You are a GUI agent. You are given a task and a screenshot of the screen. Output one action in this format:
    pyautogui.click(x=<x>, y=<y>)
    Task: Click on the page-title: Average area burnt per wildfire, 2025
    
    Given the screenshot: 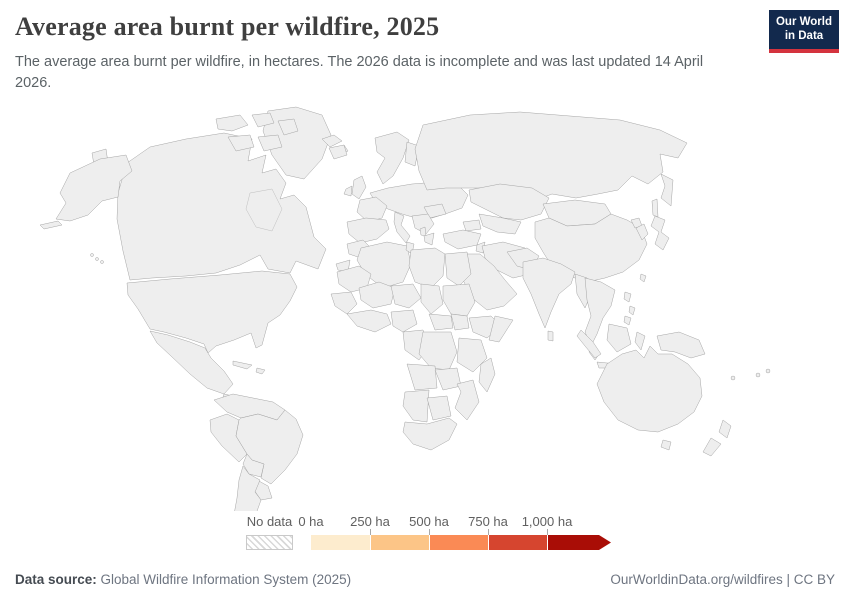 What is the action you would take?
    pyautogui.click(x=227, y=26)
    